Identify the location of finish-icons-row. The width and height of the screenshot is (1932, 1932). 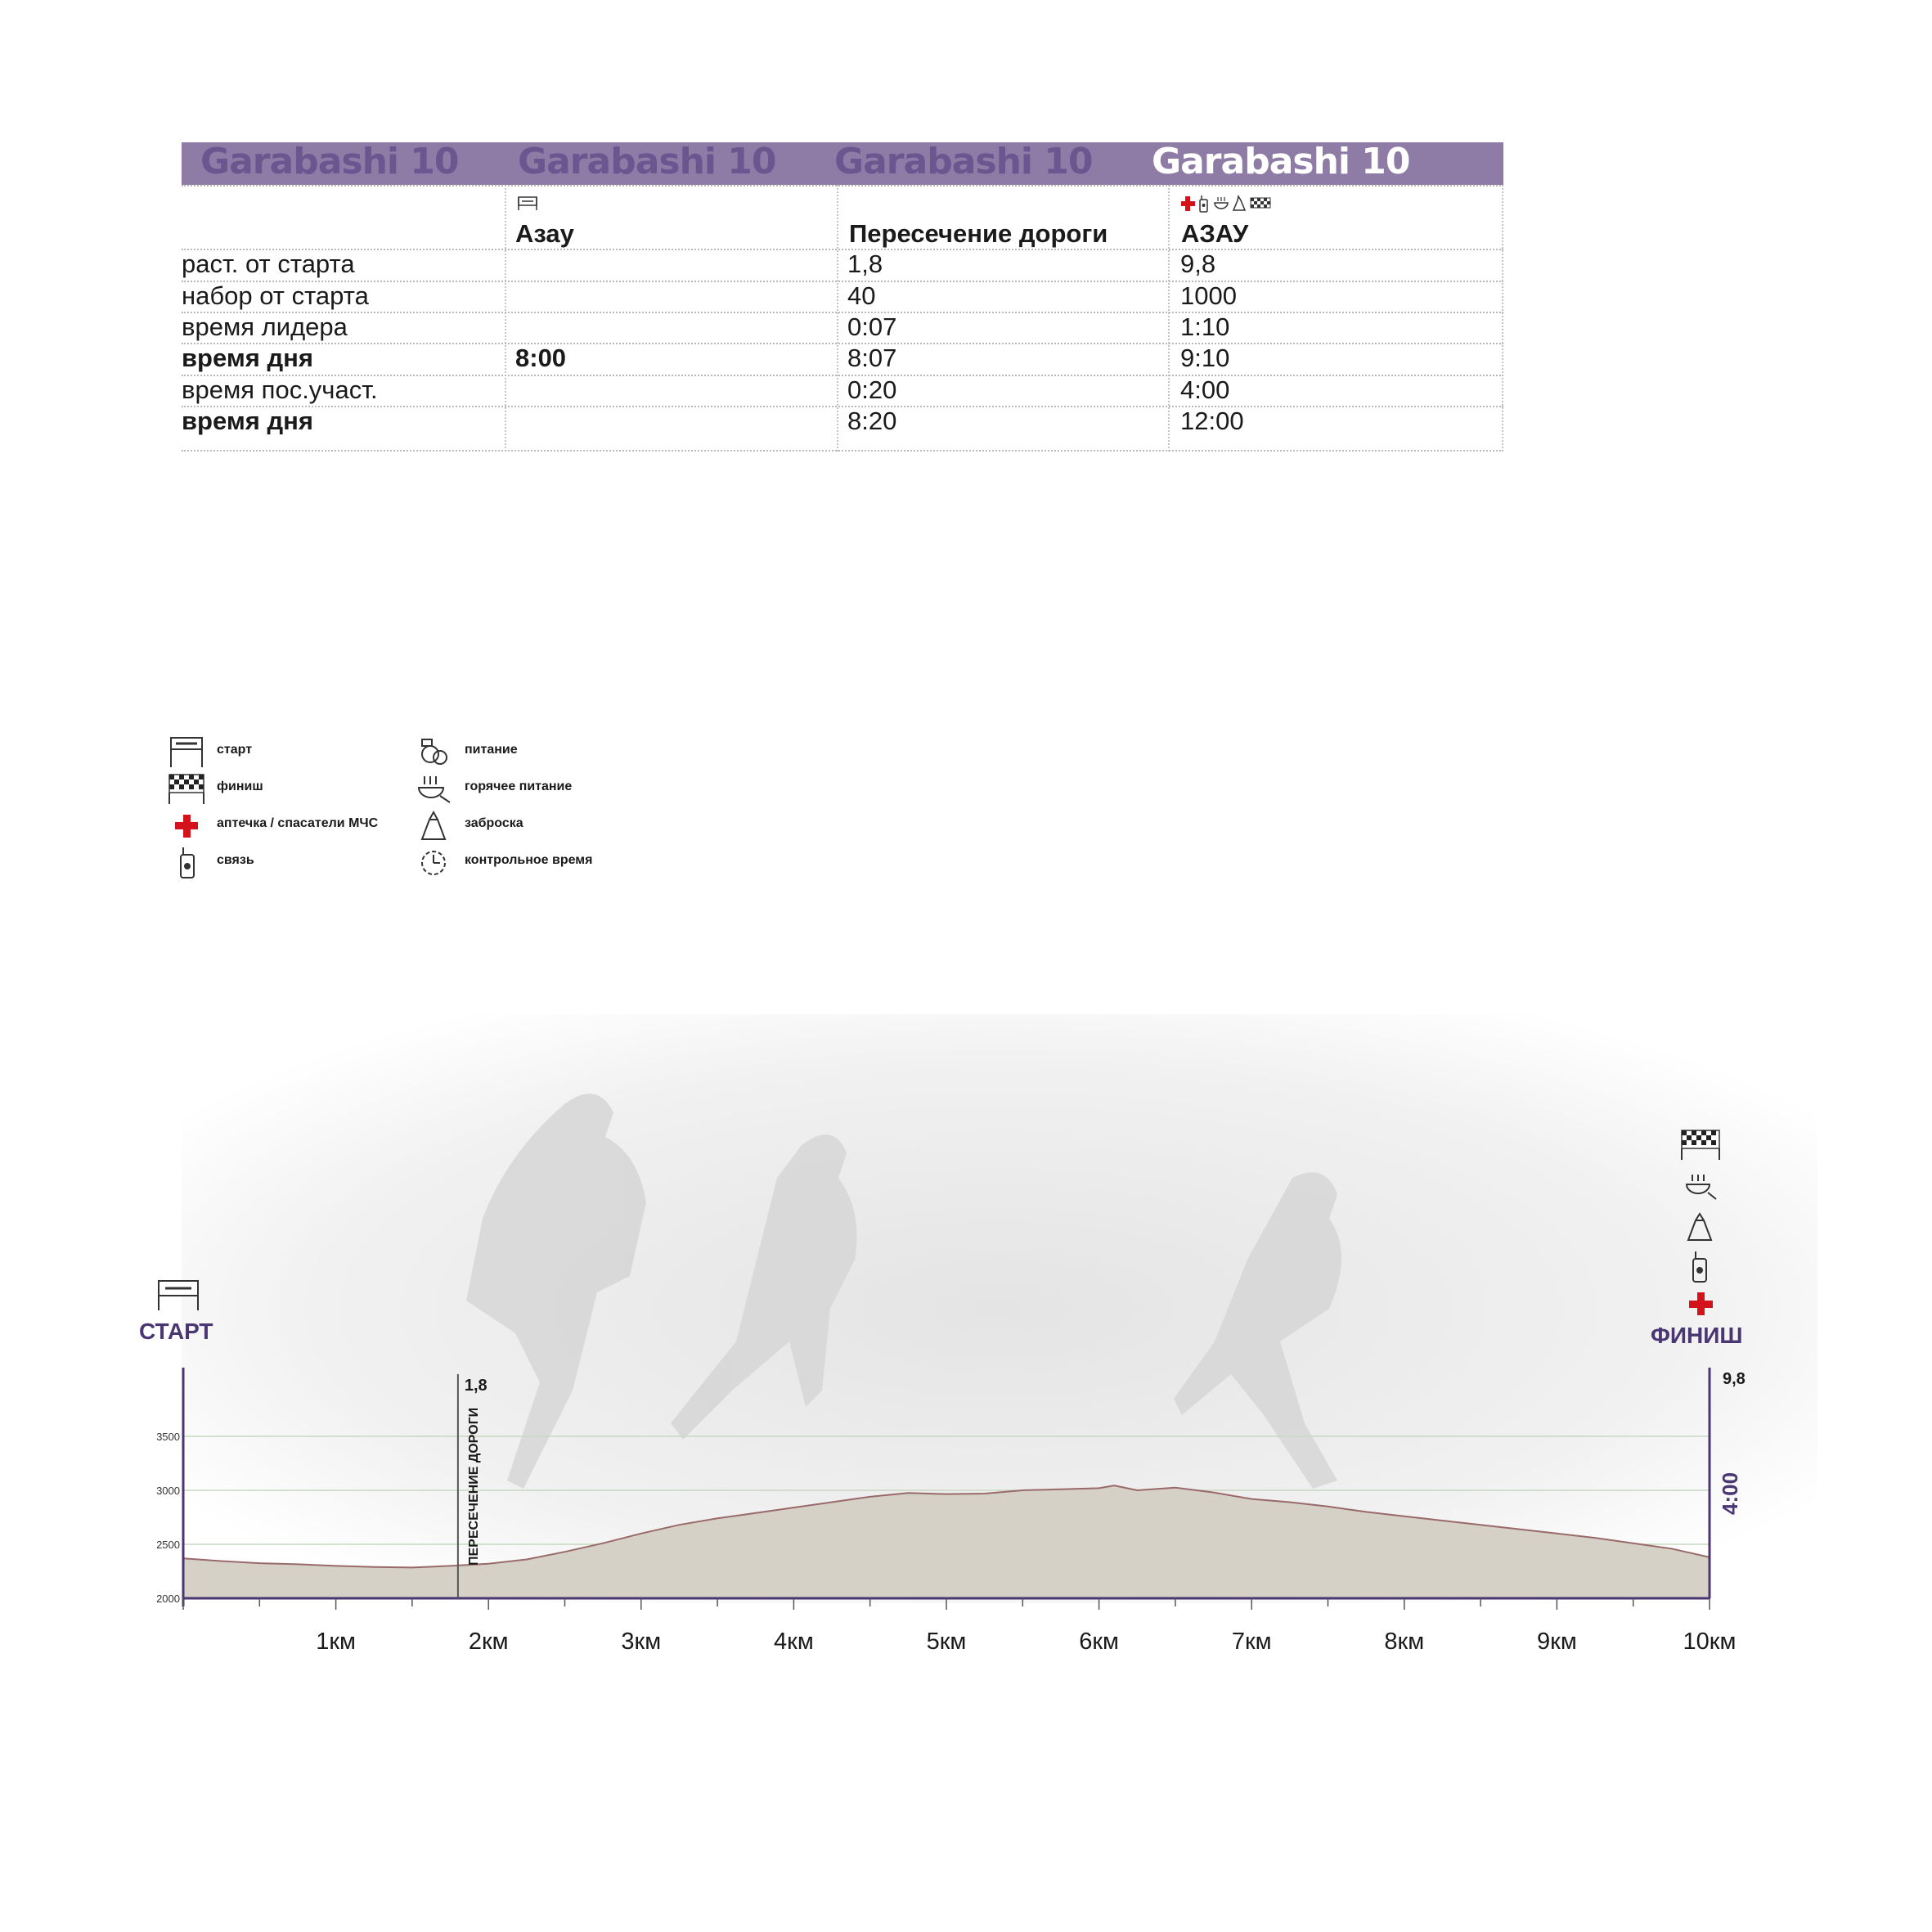
(1226, 204).